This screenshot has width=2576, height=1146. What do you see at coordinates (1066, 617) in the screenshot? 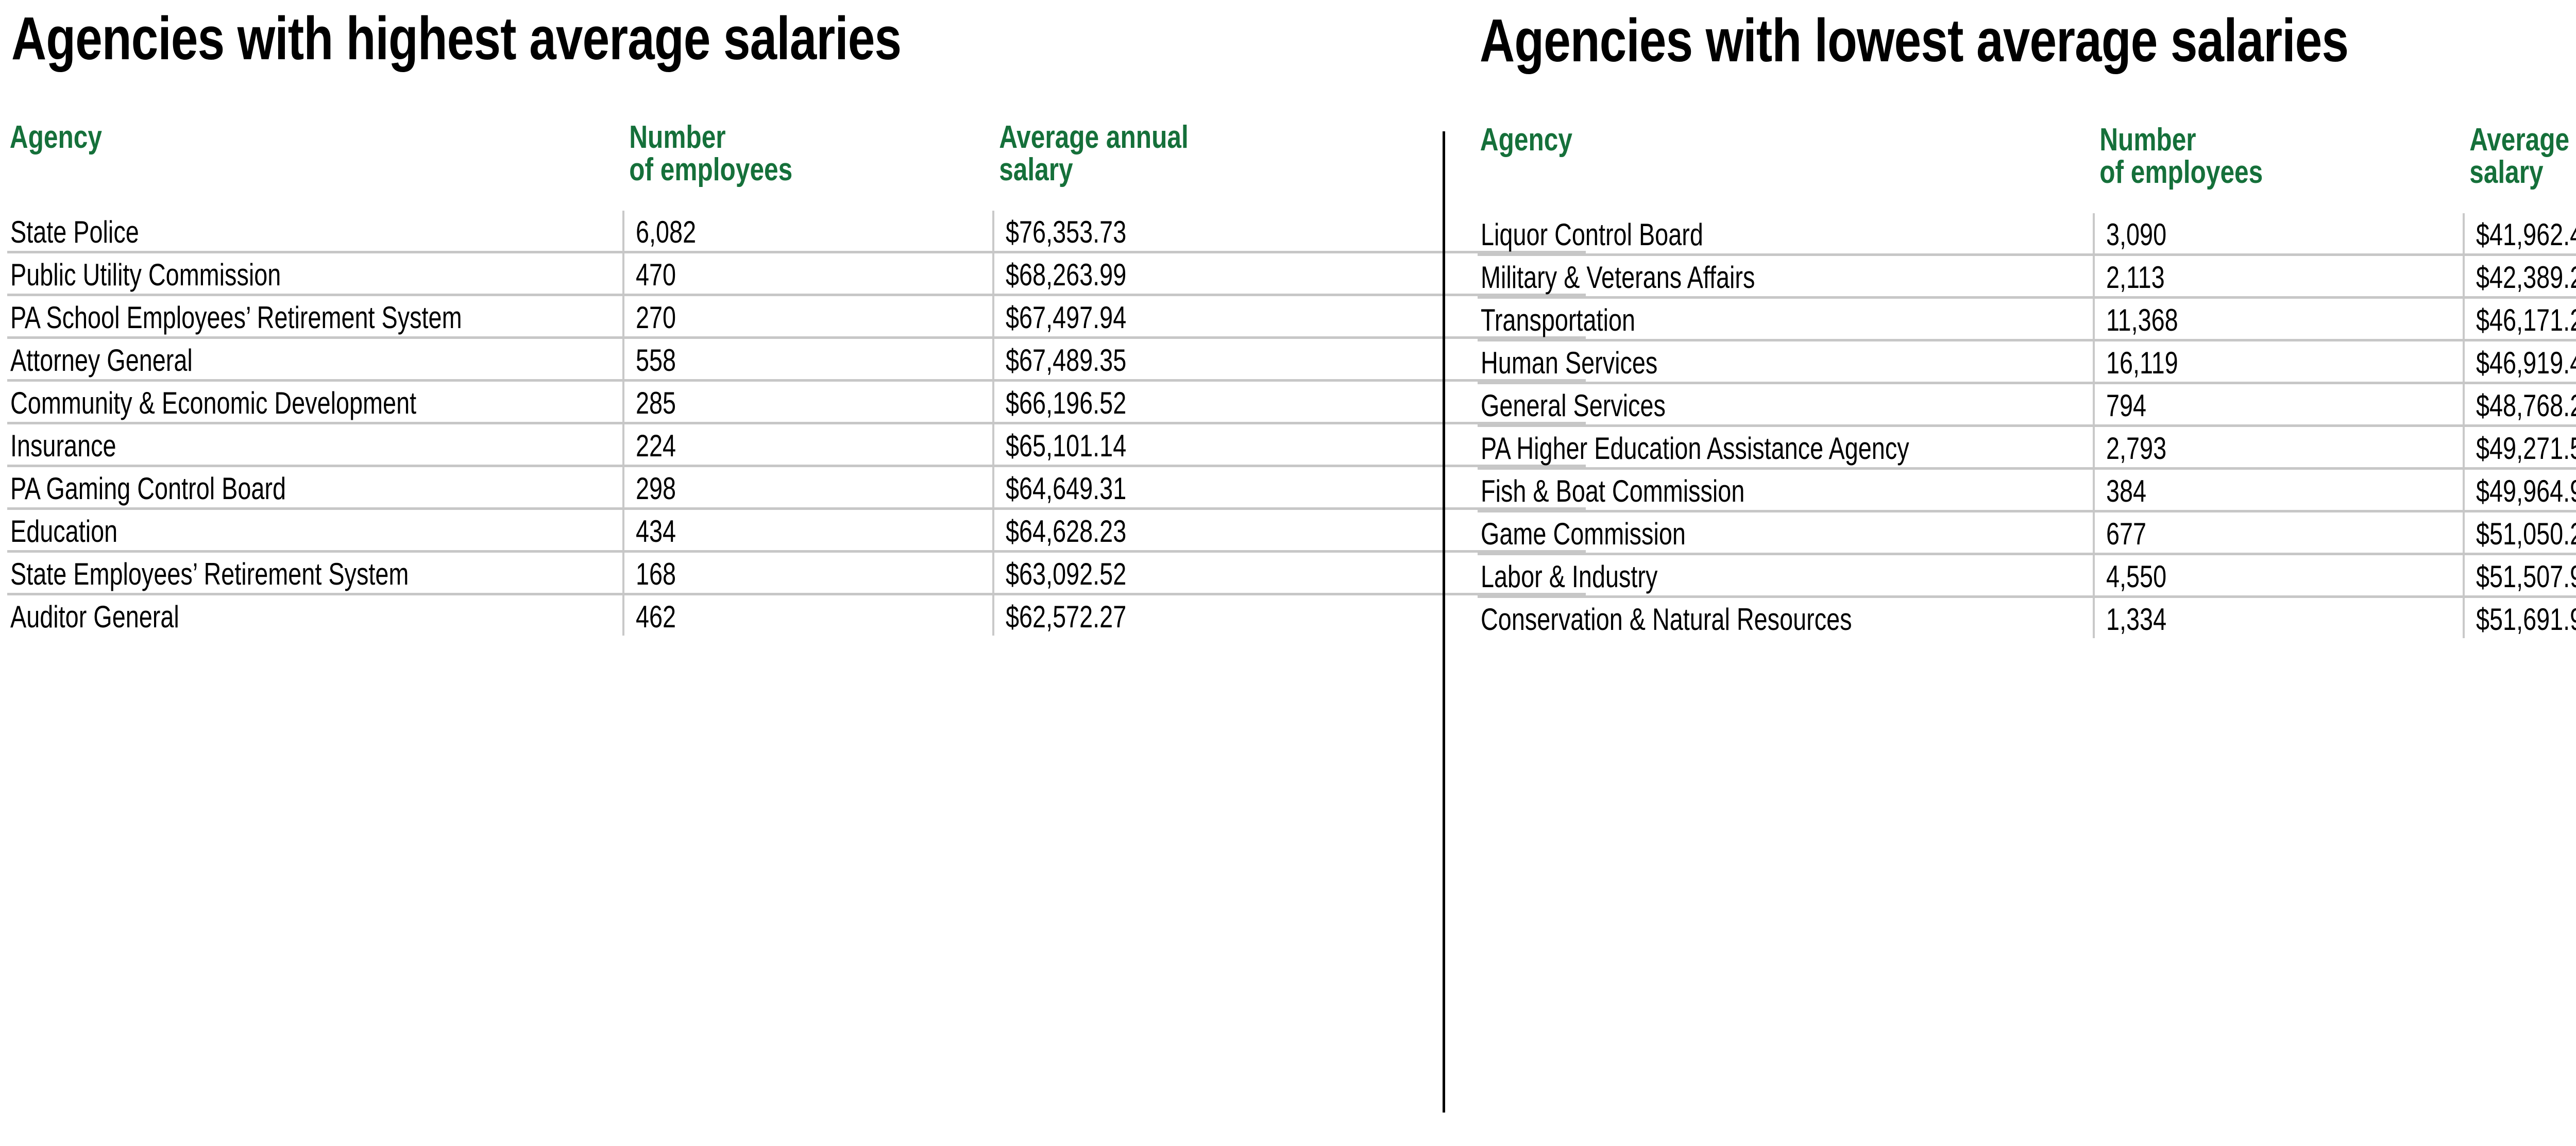
I see `cell-salary-text: $62,572.27` at bounding box center [1066, 617].